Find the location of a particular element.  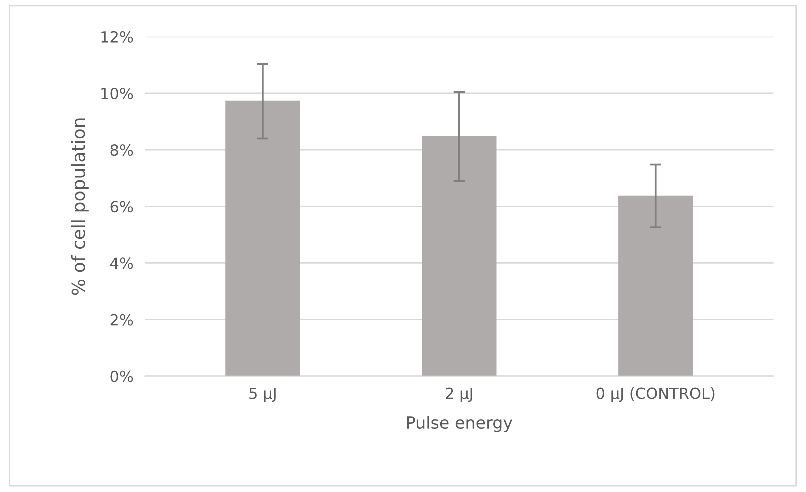

y-tick-label: 10% is located at coordinates (118, 94).